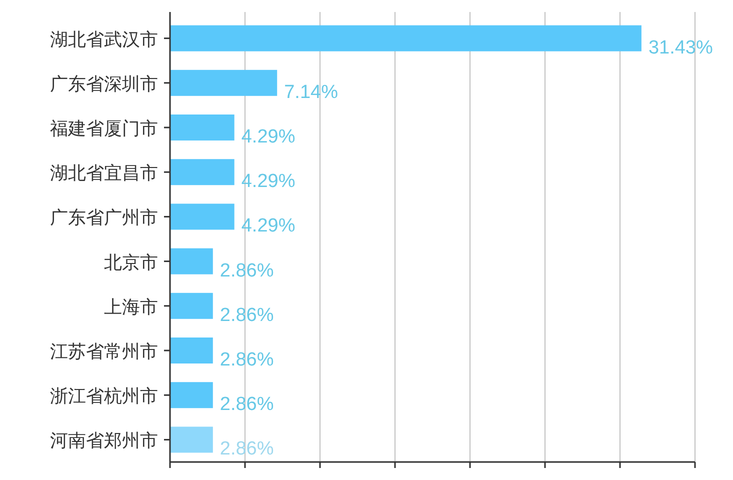 This screenshot has height=480, width=733. What do you see at coordinates (104, 440) in the screenshot?
I see `y-tick-label: 河南省郑州市` at bounding box center [104, 440].